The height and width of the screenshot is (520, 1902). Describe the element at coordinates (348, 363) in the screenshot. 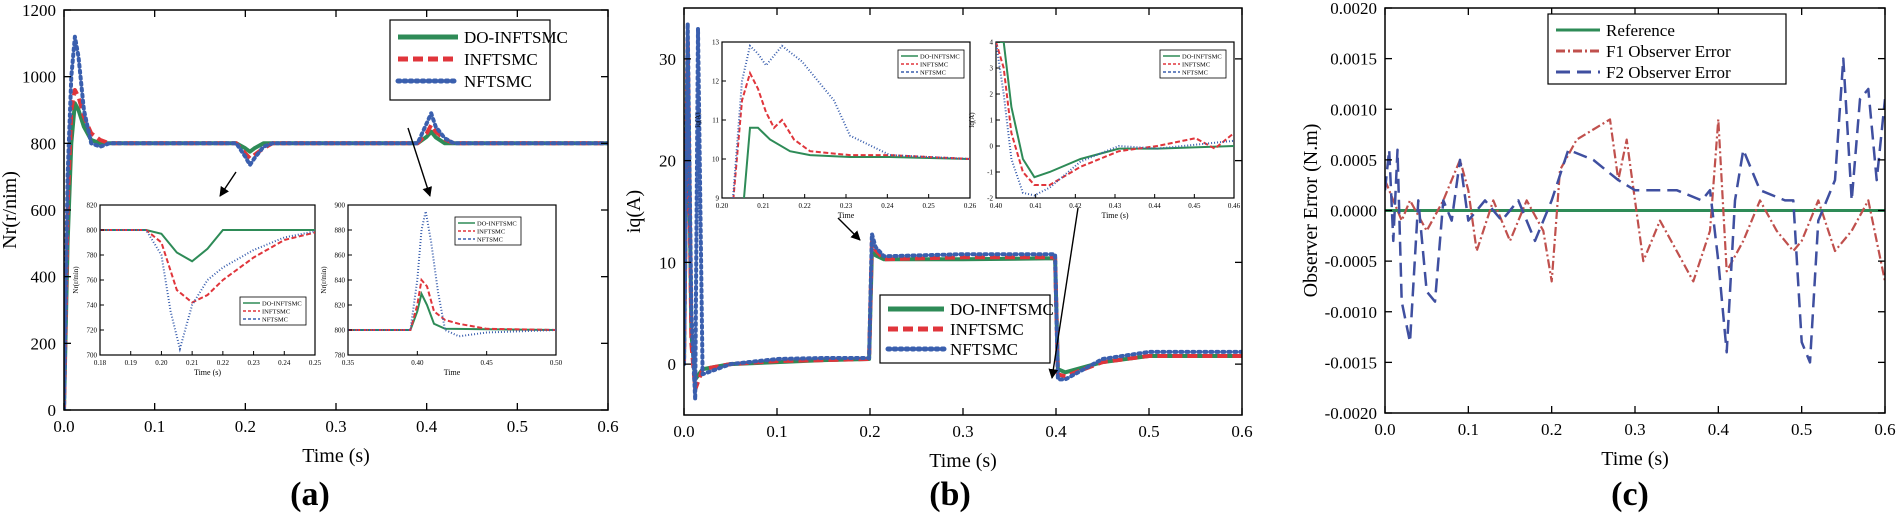

I see `inset-x-tick-label: 0.35` at that location.